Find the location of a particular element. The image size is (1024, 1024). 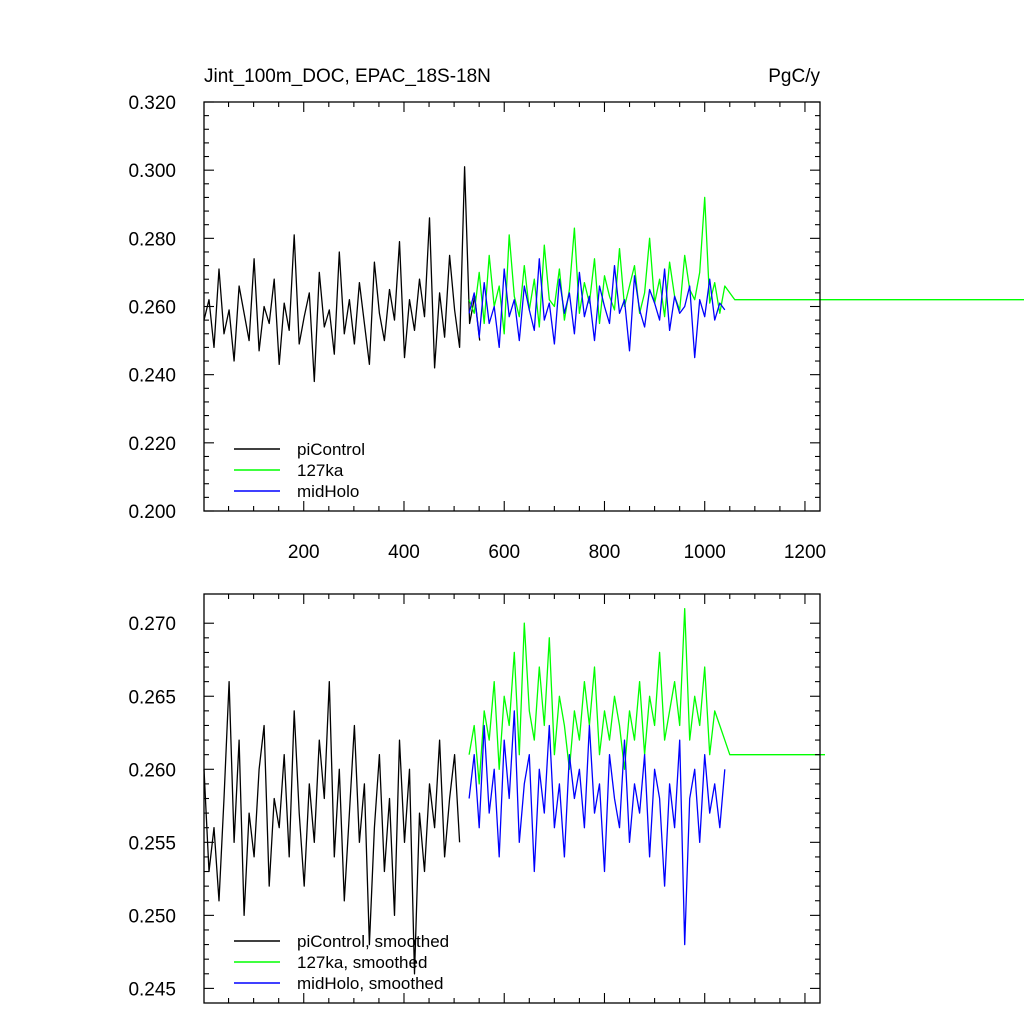

y-tick-label: 0.320 is located at coordinates (152, 103).